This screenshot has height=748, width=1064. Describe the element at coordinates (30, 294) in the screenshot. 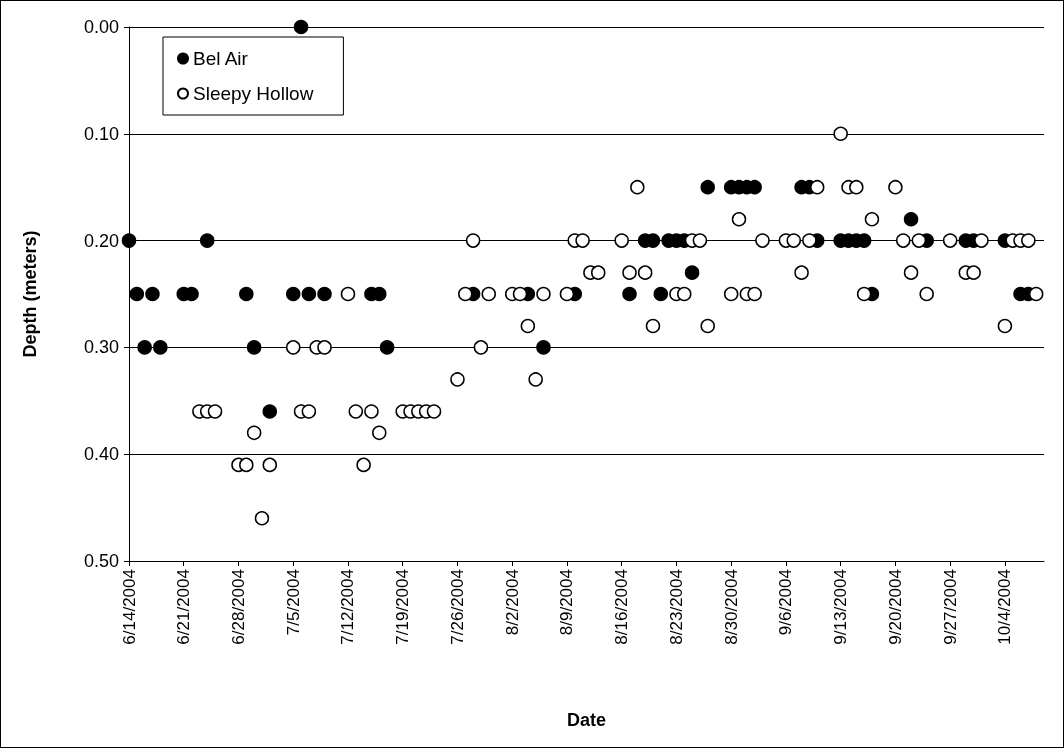

I see `y-axis-title: Depth (meters)` at that location.